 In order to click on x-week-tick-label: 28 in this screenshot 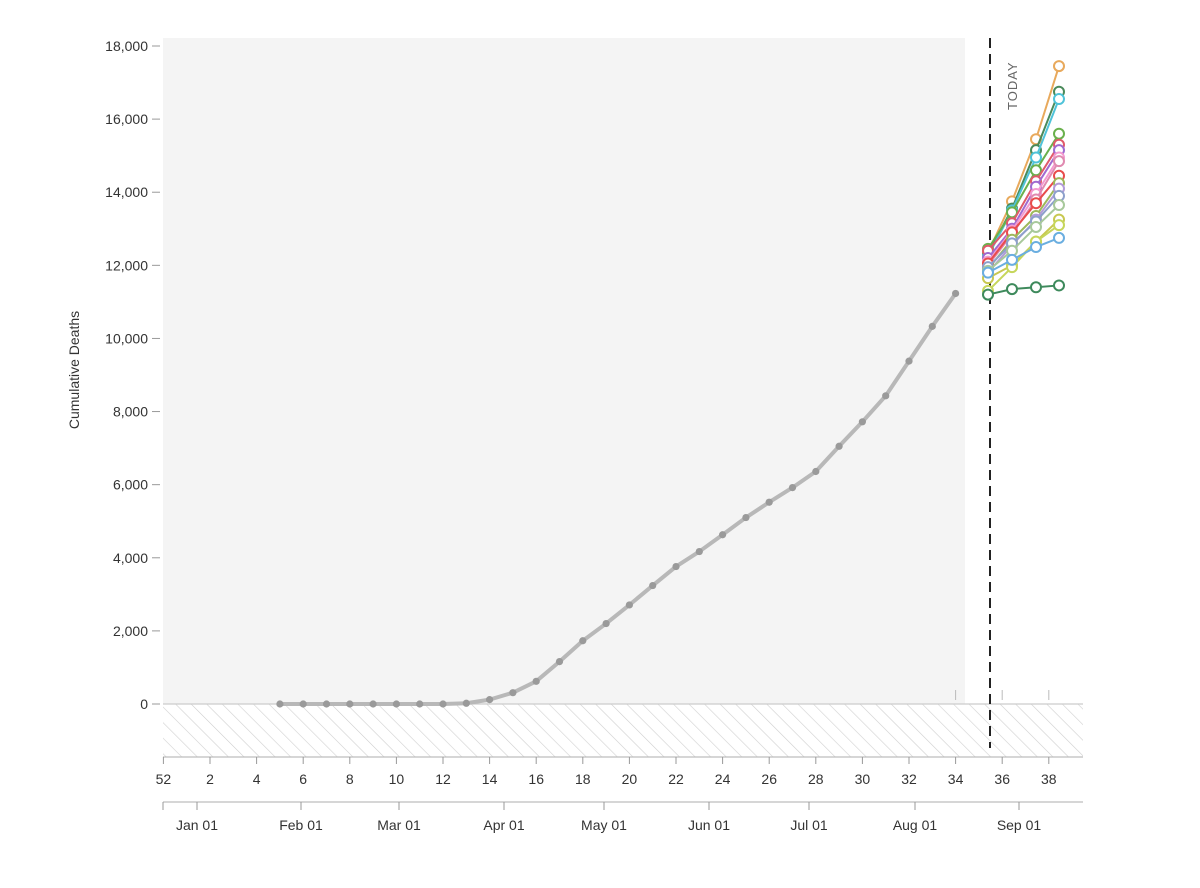, I will do `click(816, 779)`.